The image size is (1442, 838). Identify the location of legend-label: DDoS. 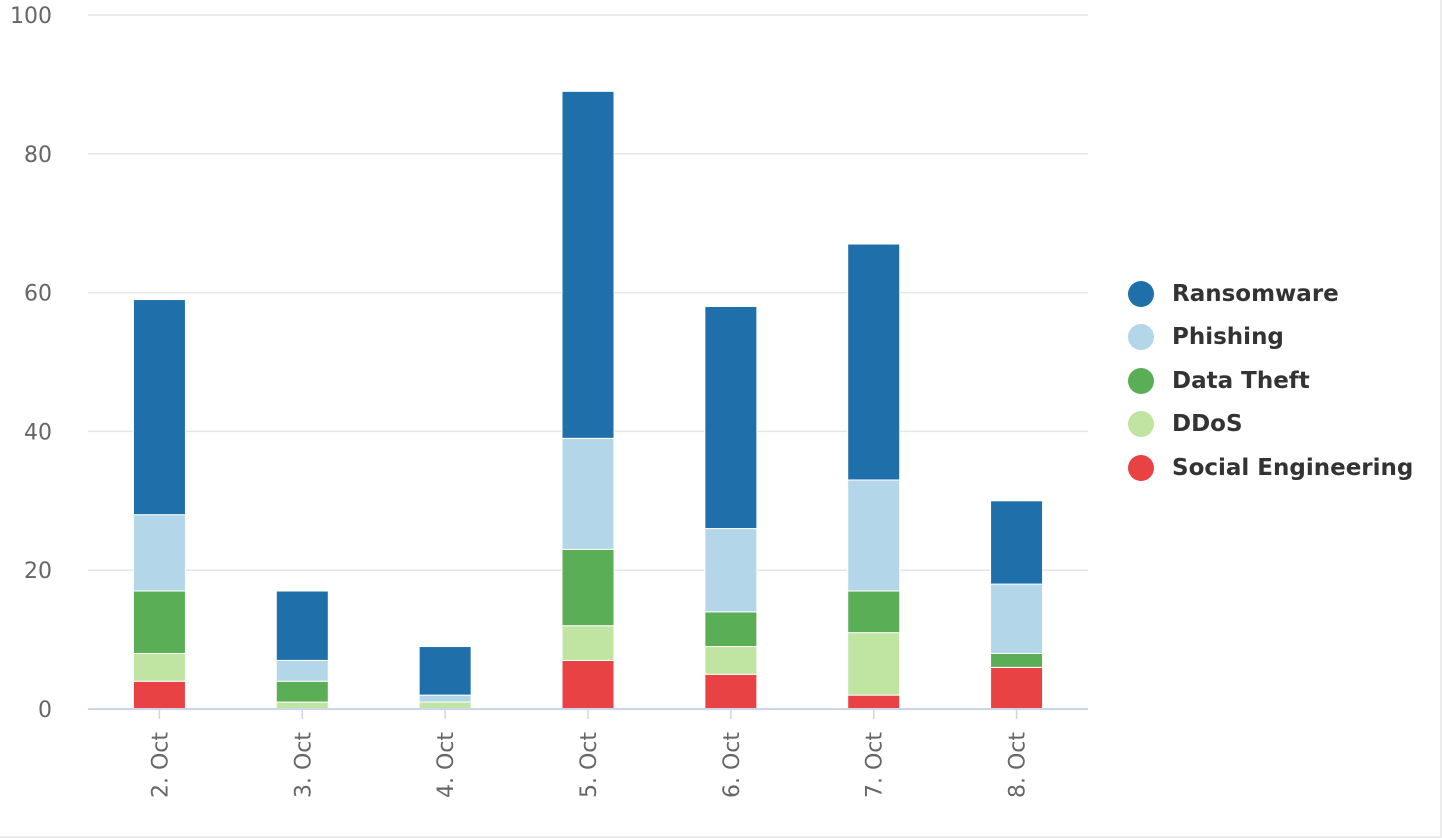
(1207, 424).